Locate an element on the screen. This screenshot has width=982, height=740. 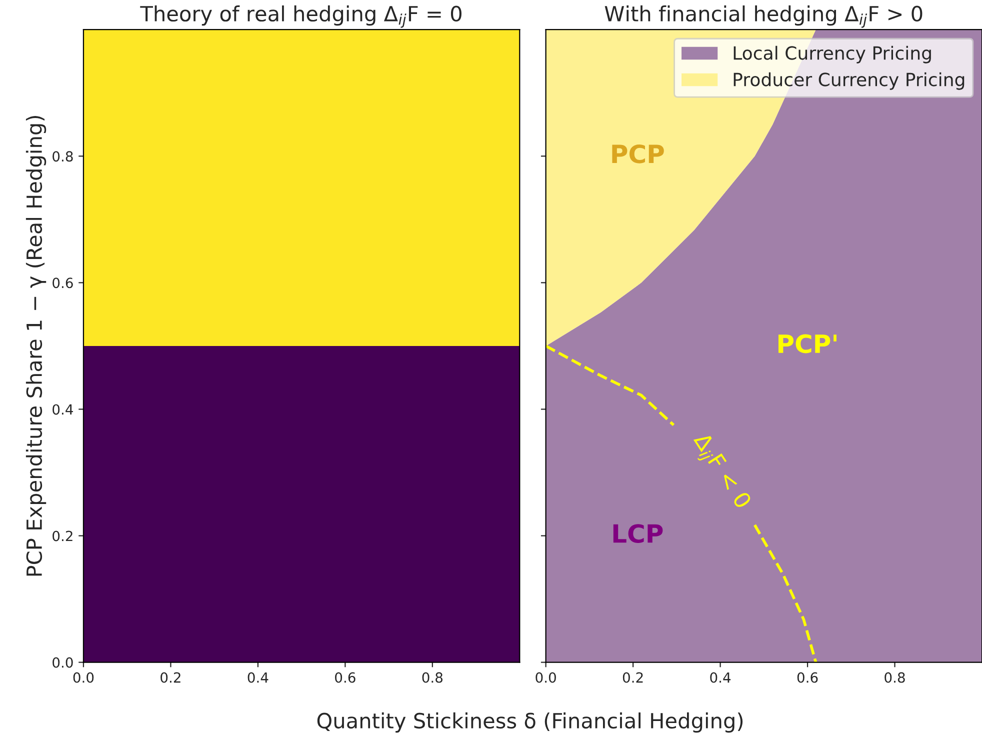
legend-label: Producer Currency Pricing is located at coordinates (849, 81).